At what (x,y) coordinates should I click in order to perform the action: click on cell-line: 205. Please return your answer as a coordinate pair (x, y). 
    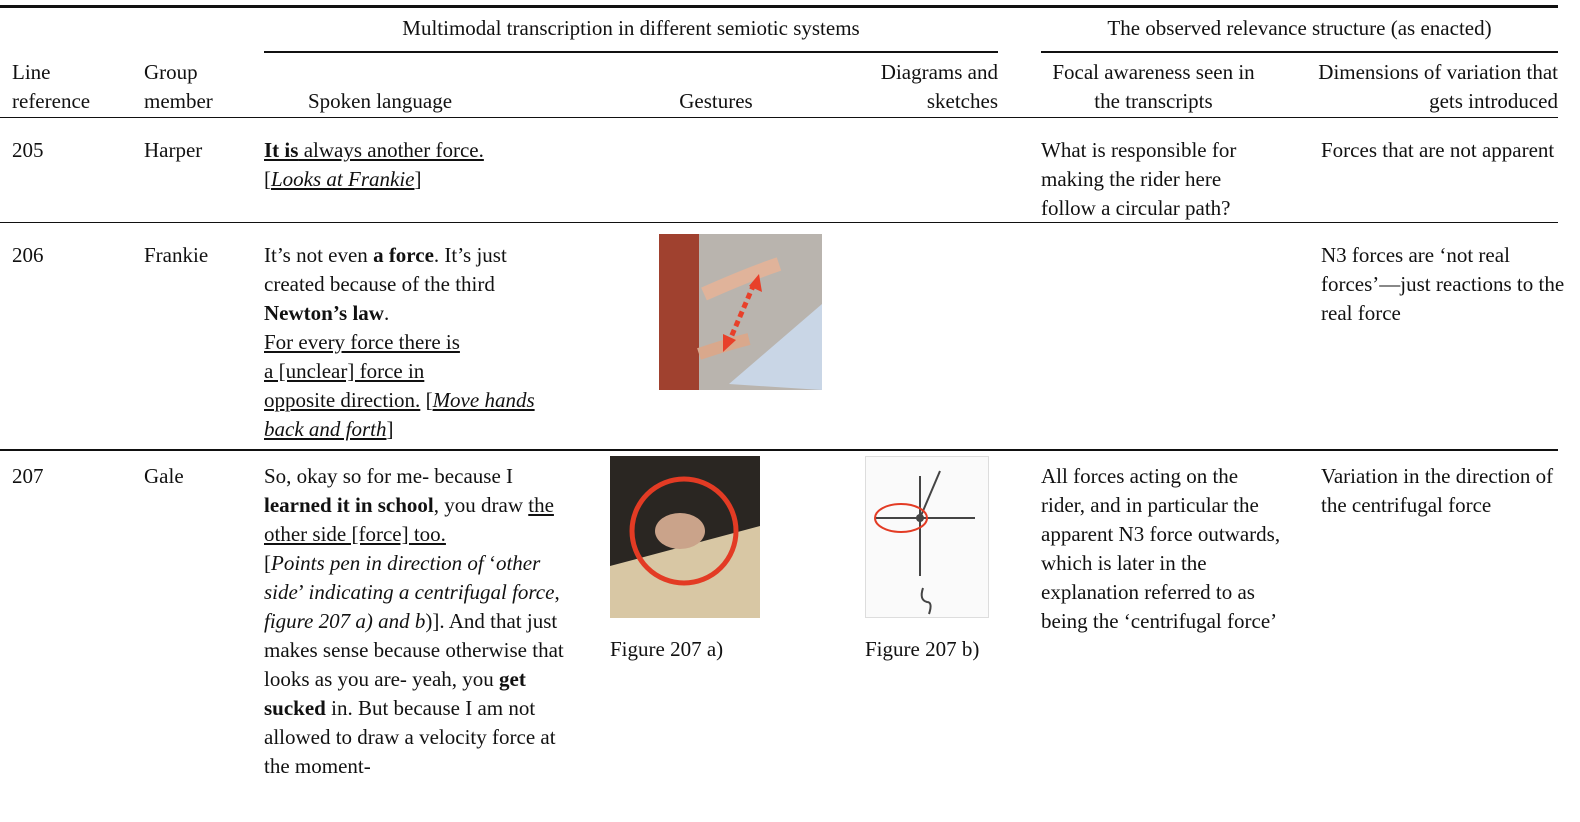
    Looking at the image, I should click on (28, 150).